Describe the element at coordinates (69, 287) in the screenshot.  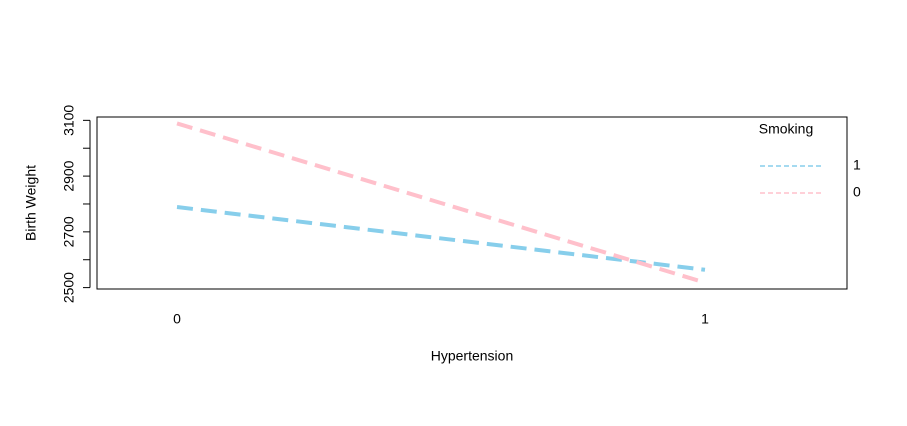
I see `y-tick-label: 2500` at that location.